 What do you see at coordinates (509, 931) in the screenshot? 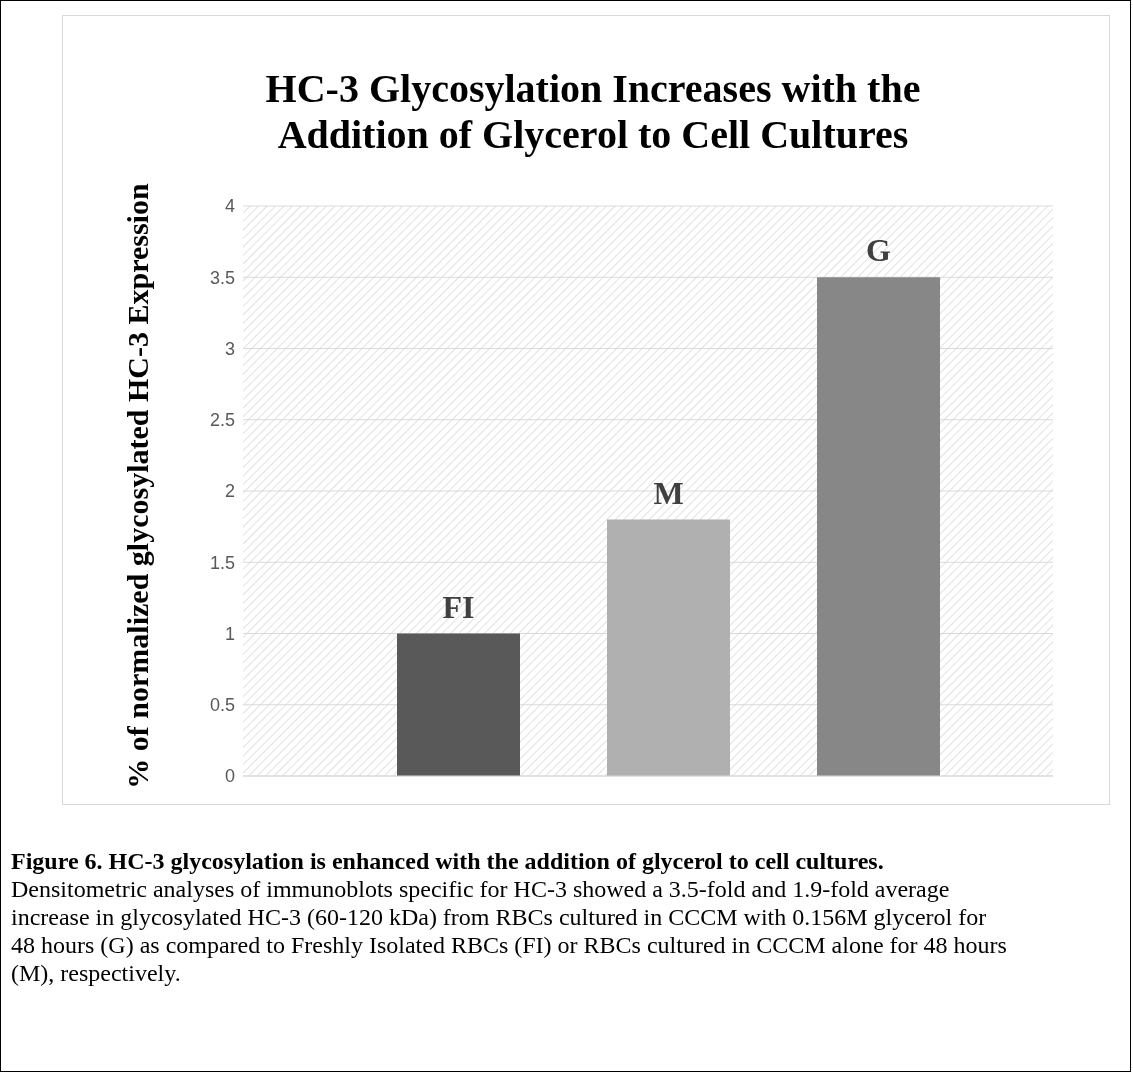
I see `text: Densitometric analyses of immunoblots specific for HC-3 showed a 3.5-fold and 1.9-fold average increase in glycosylated HC-3 (60-120 kDa) from RBCs cultured in CCCM with 0.156M glycerol for 48 hours (G) as compared to Freshly Isolated RBCs (FI) or RBCs cultured in CCCM alone for 48 hours (M), respectively.` at bounding box center [509, 931].